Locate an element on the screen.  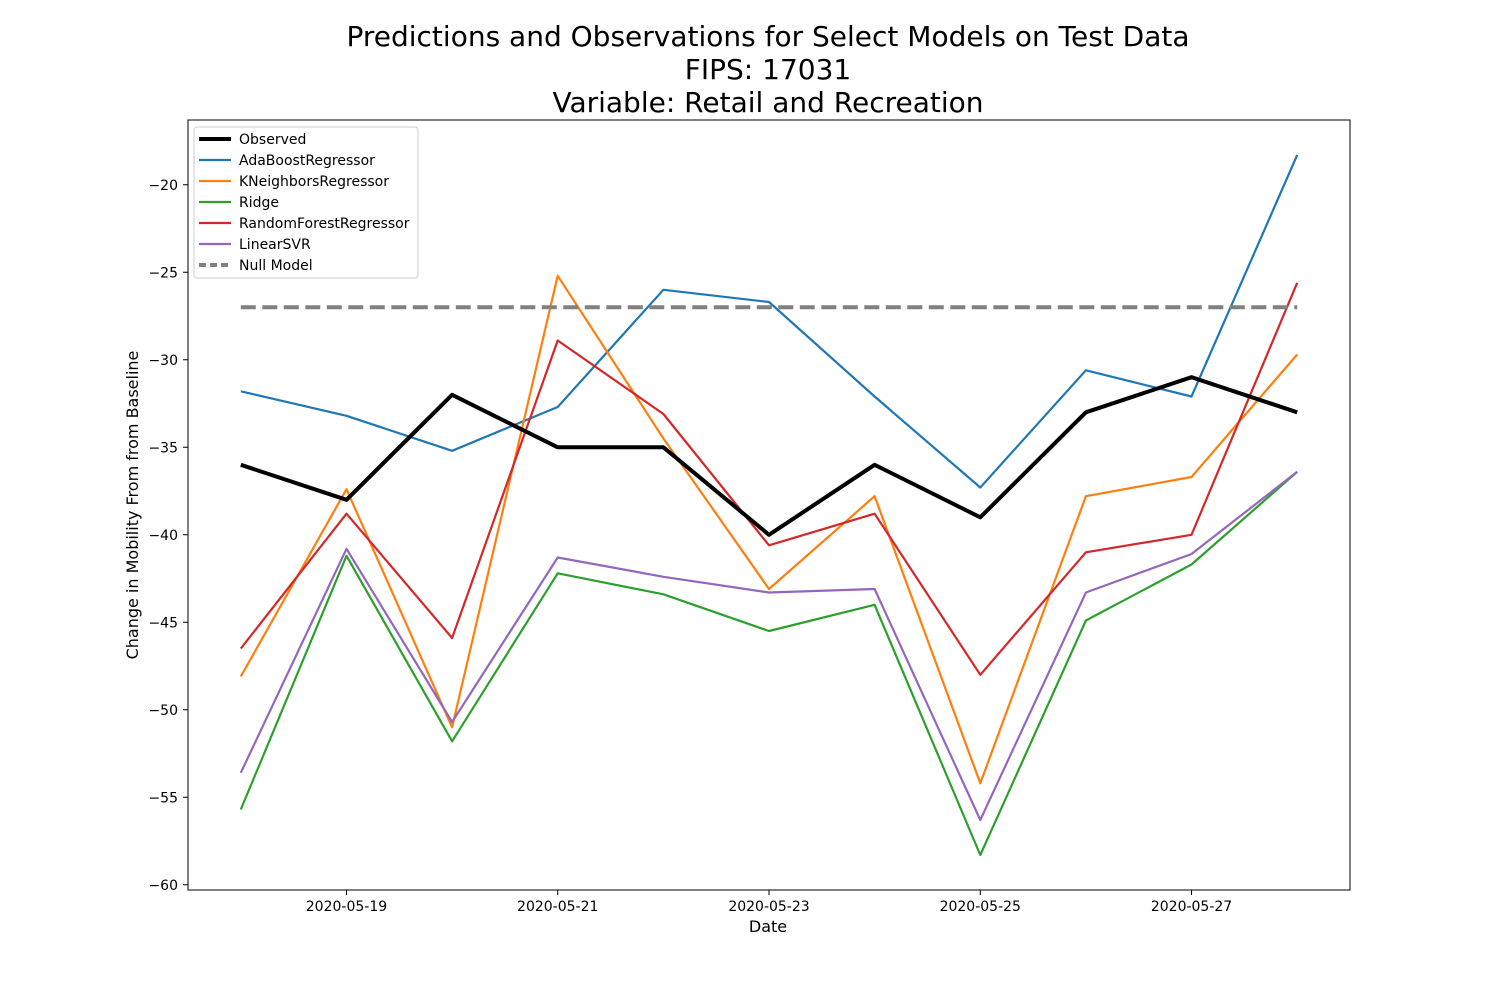
x-tick-label: 2020-05-23 is located at coordinates (768, 907).